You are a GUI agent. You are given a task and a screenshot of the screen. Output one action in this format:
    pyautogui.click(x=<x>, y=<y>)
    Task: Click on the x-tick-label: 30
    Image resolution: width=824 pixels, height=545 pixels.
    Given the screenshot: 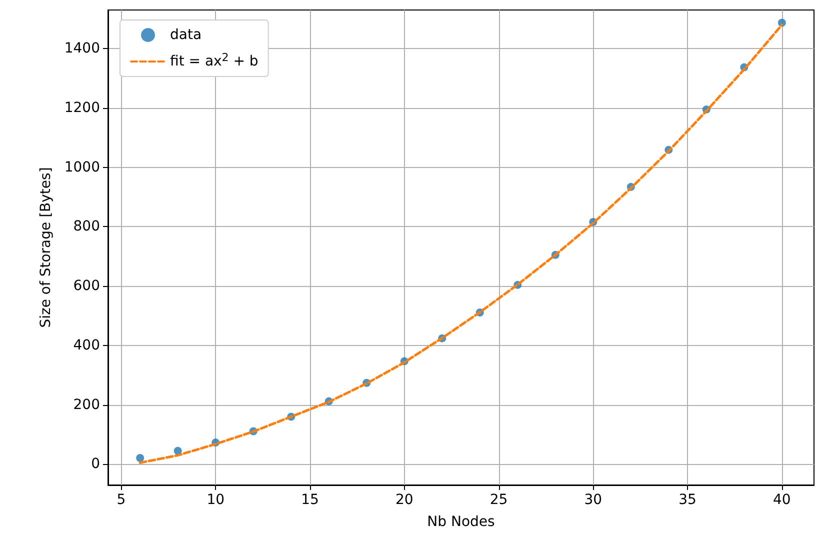 What is the action you would take?
    pyautogui.click(x=593, y=500)
    